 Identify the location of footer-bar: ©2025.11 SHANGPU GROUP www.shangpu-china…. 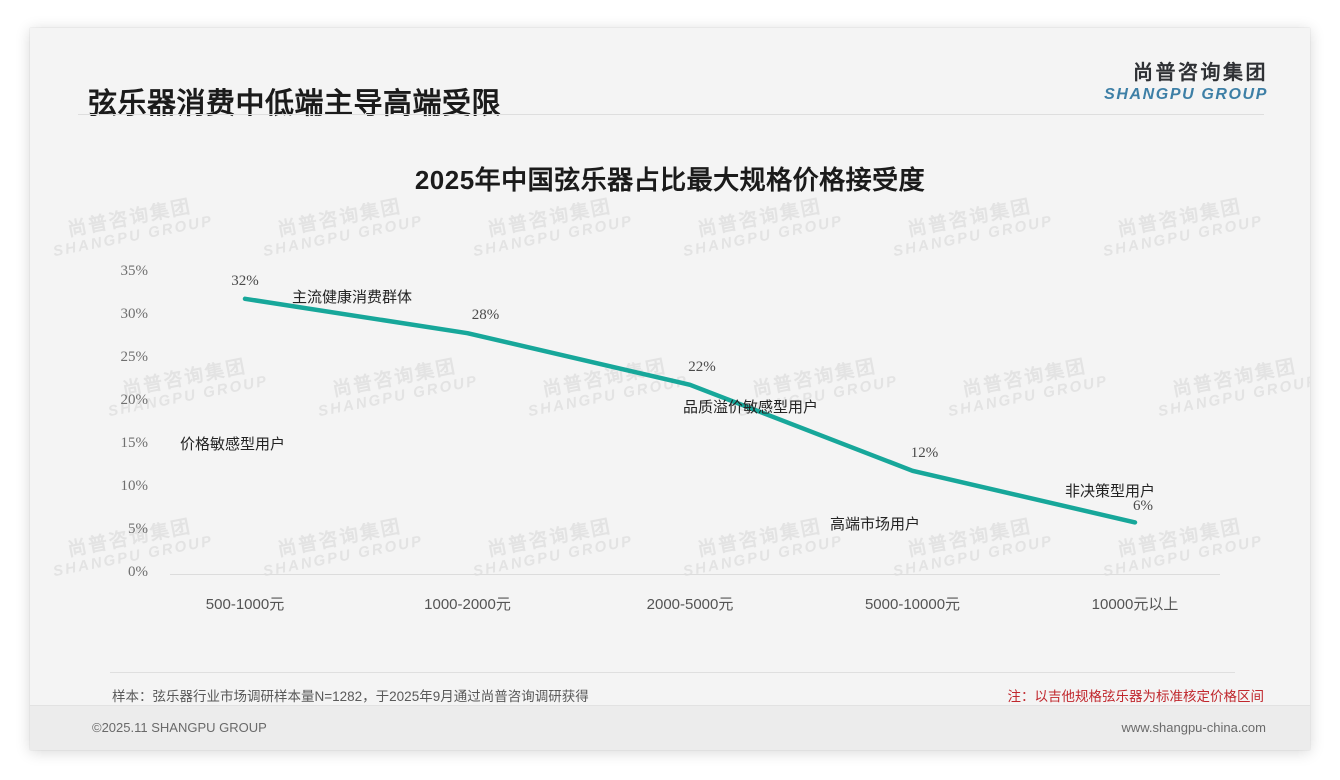
(670, 727).